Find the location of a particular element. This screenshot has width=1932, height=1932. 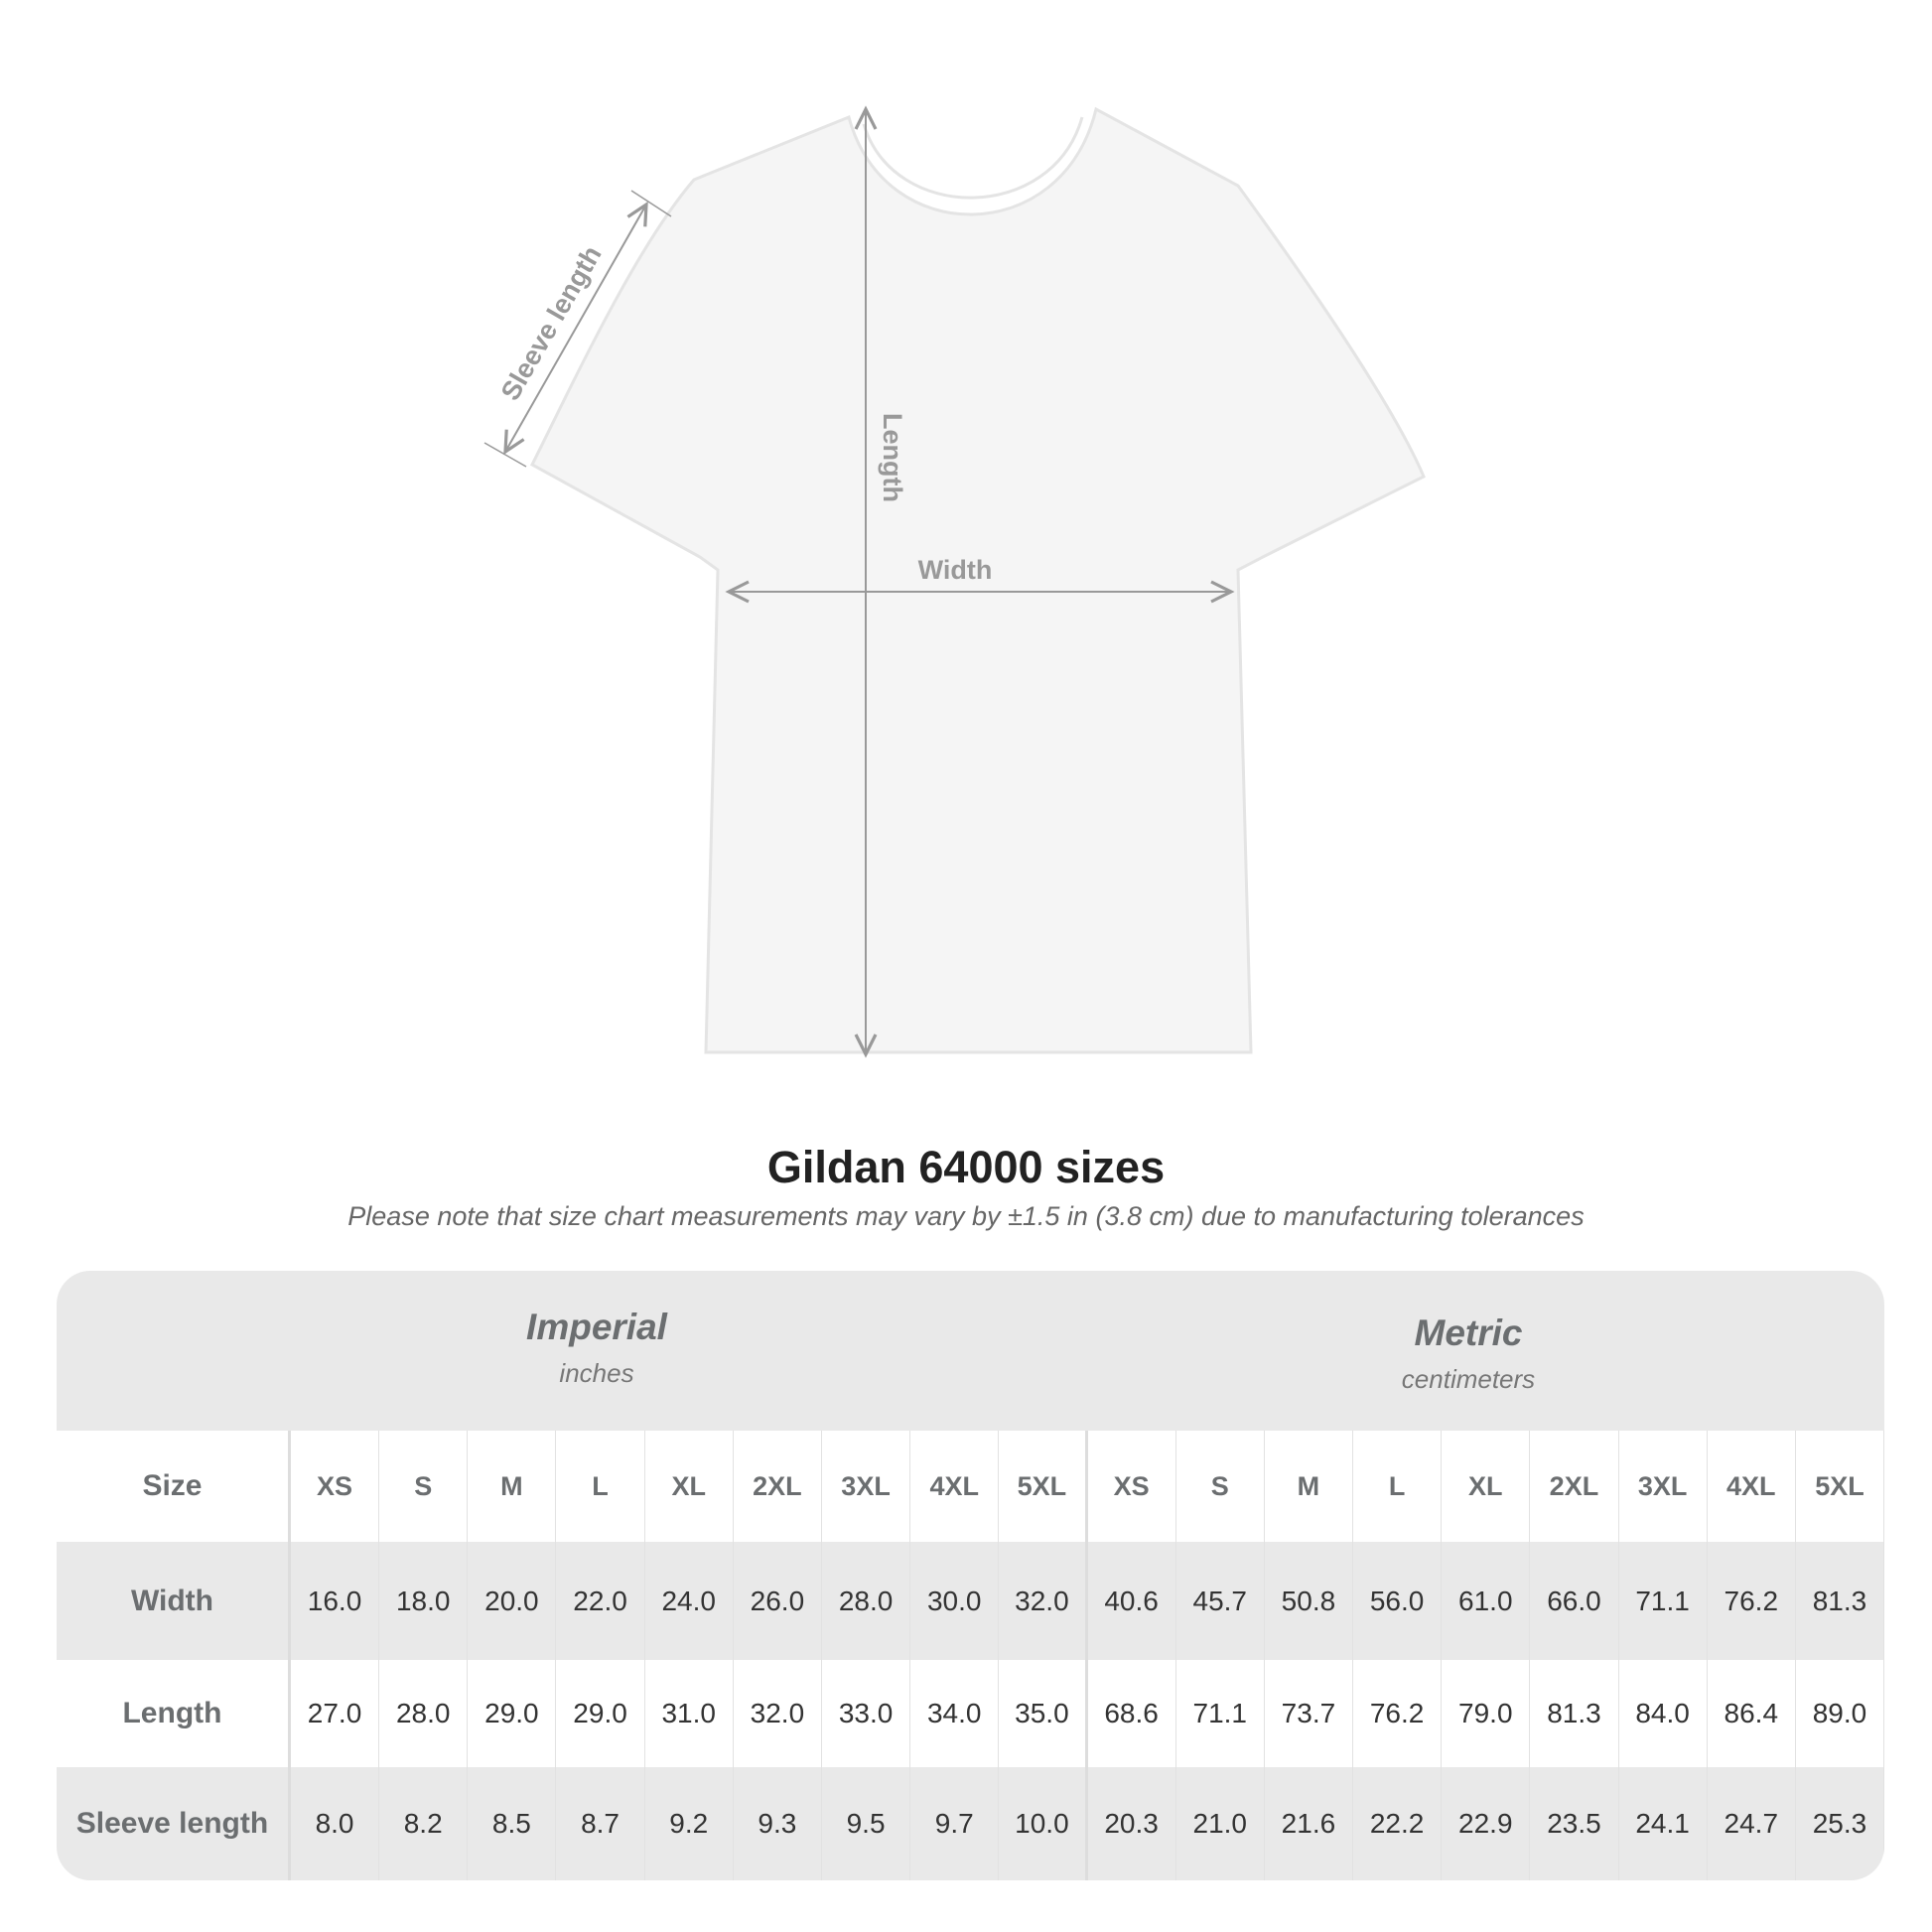

imperial-header: Imperial inches is located at coordinates (597, 1348).